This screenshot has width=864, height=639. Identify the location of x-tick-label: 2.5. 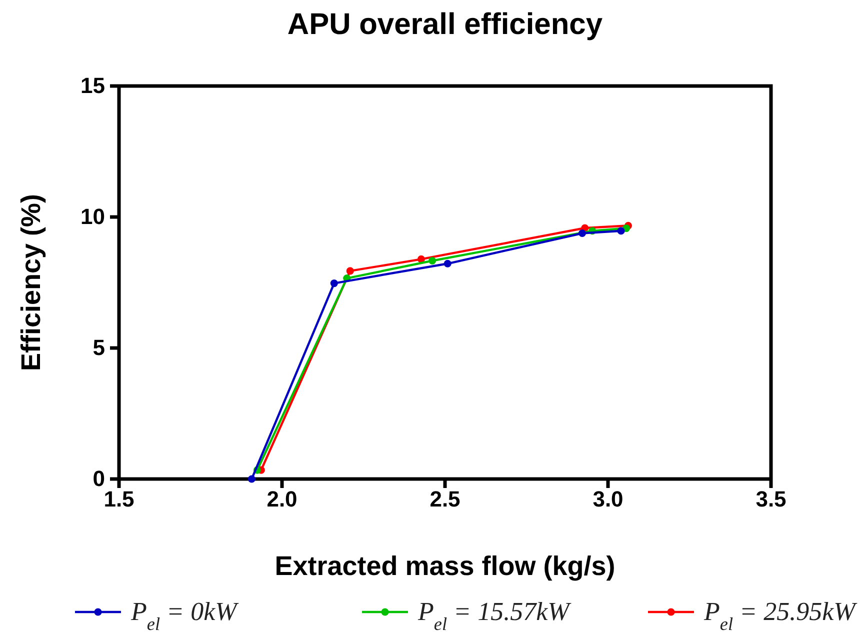
(445, 499).